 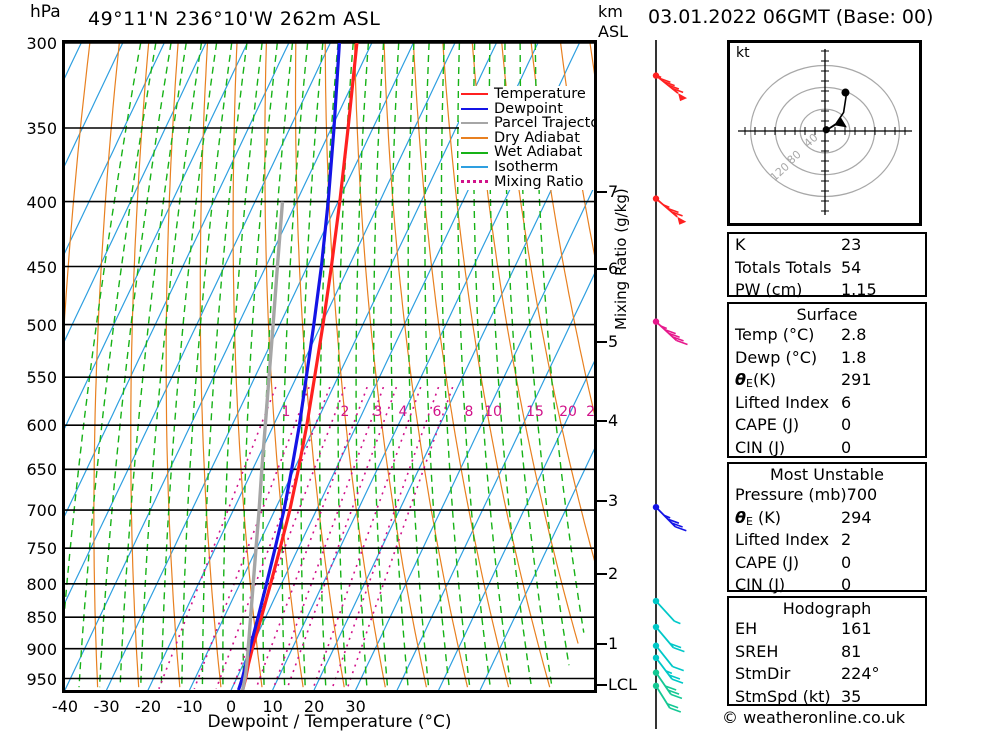 What do you see at coordinates (41, 202) in the screenshot?
I see `pressure-tick-label: 400` at bounding box center [41, 202].